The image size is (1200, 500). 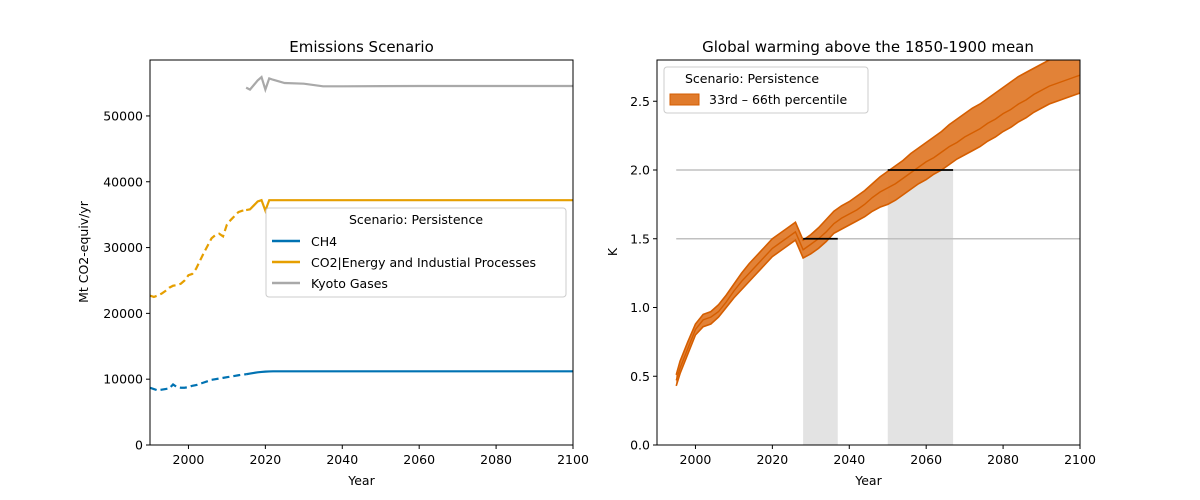 I want to click on warming-x-tick-label-2040: 2040, so click(x=849, y=459).